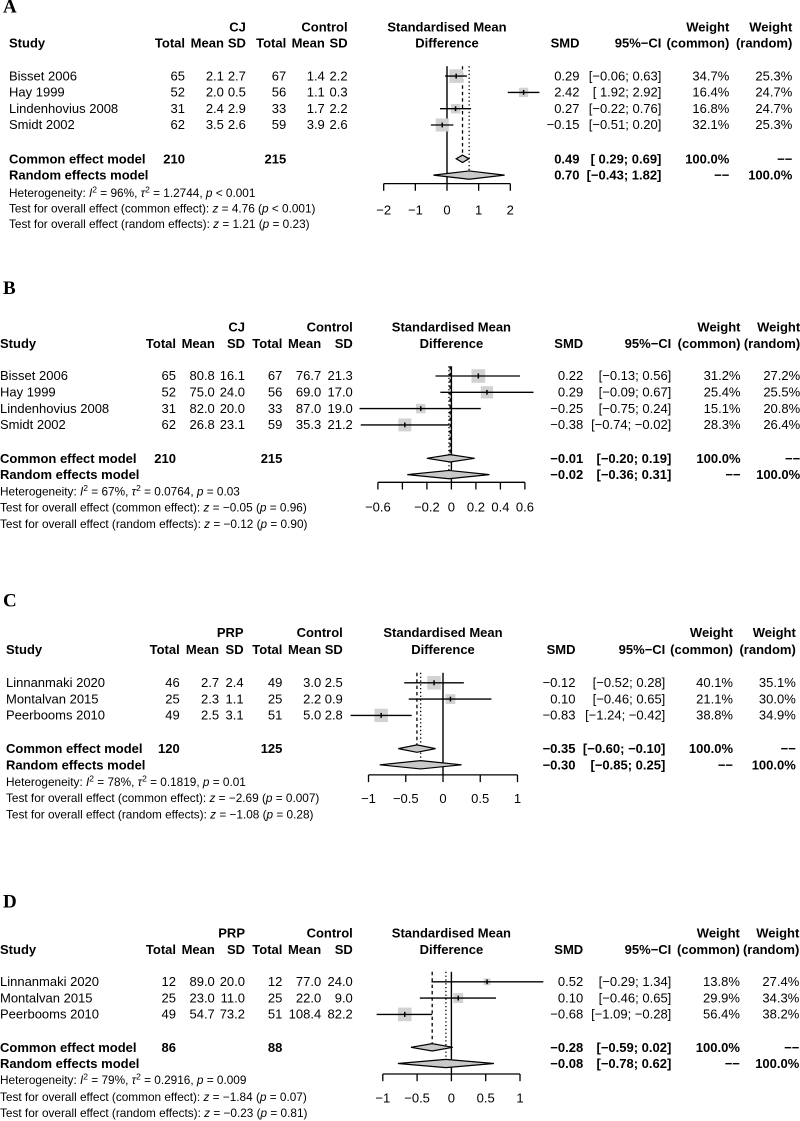 This screenshot has height=1121, width=800. What do you see at coordinates (780, 1014) in the screenshot?
I see `svg-text: 38.2%` at bounding box center [780, 1014].